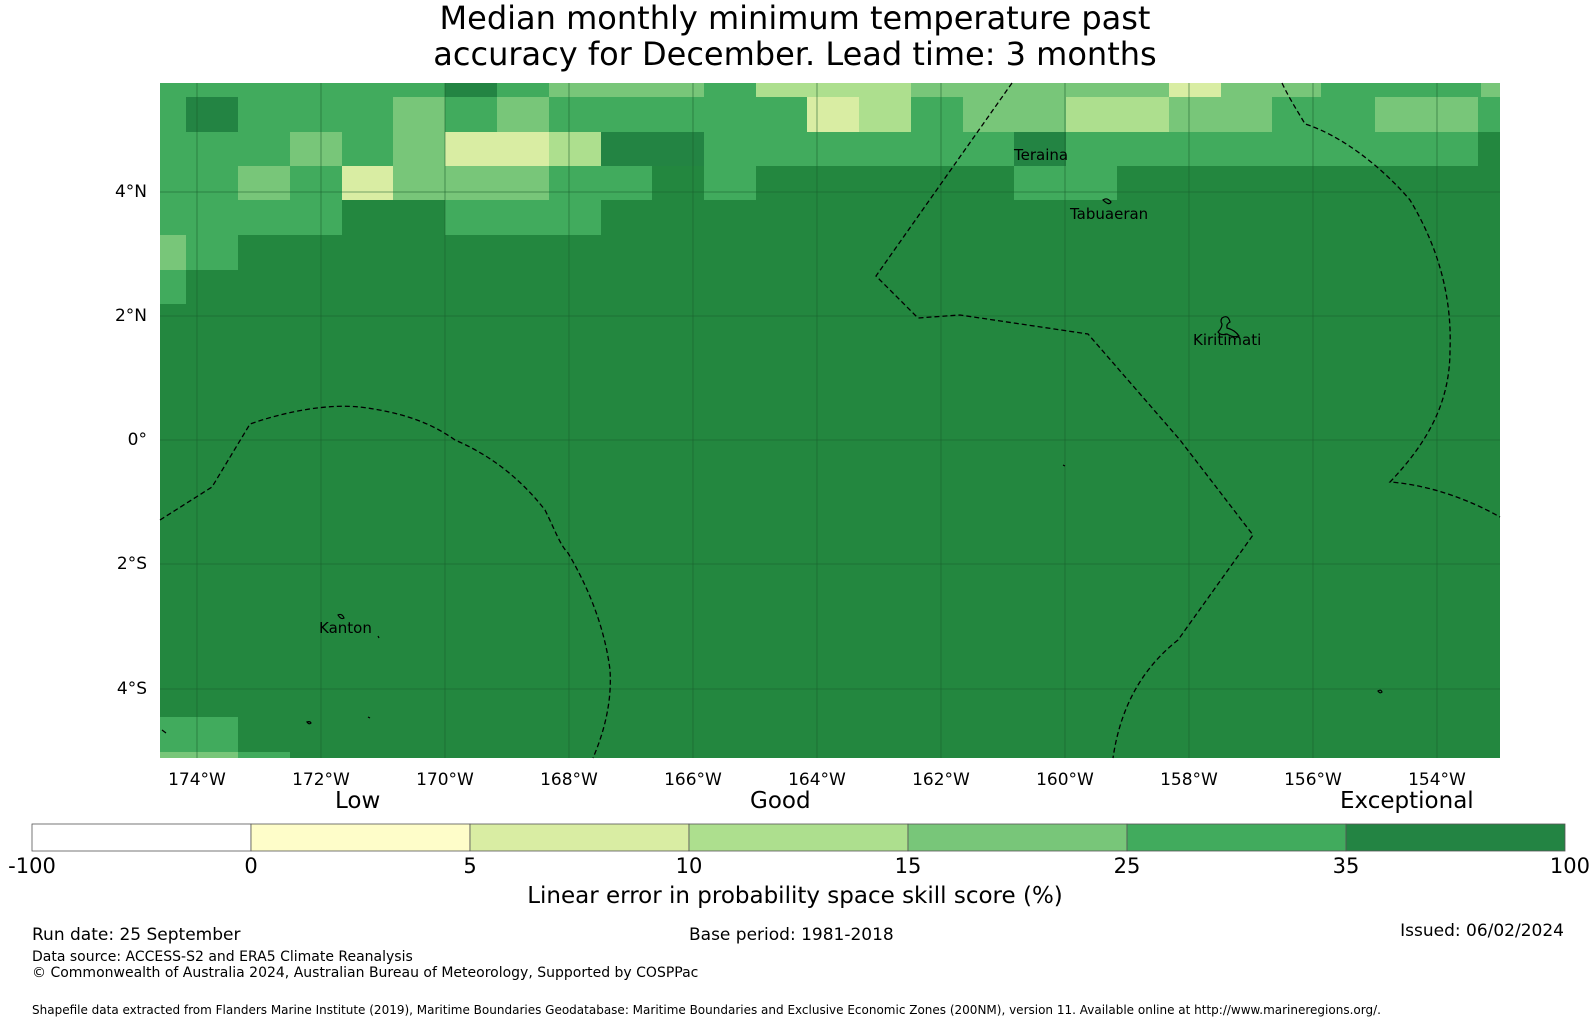 The height and width of the screenshot is (1020, 1590). What do you see at coordinates (136, 935) in the screenshot?
I see `run-date: Run date: 25 September` at bounding box center [136, 935].